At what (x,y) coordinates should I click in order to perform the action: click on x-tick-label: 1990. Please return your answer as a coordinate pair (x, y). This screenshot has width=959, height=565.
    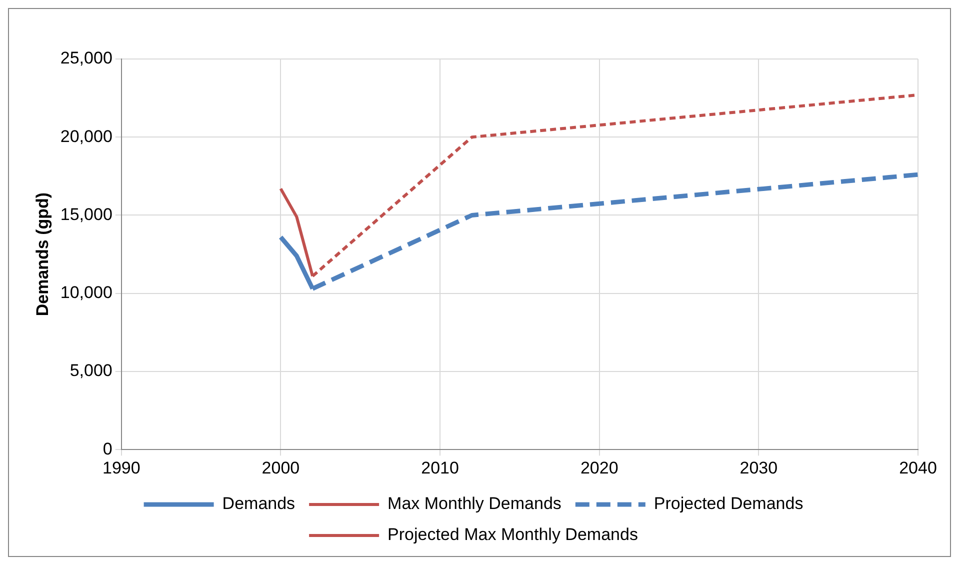
    Looking at the image, I should click on (121, 468).